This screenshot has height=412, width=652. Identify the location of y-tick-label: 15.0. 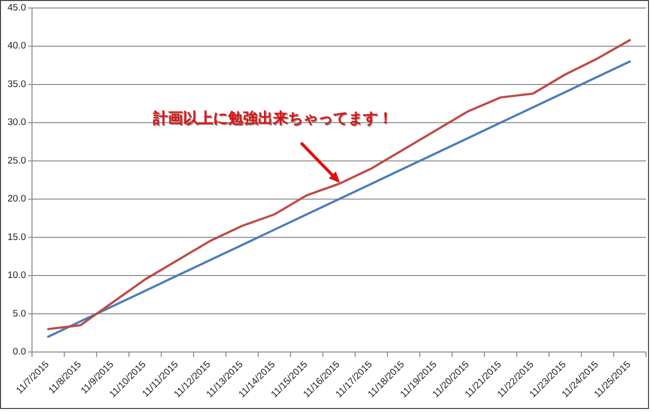
(17, 237).